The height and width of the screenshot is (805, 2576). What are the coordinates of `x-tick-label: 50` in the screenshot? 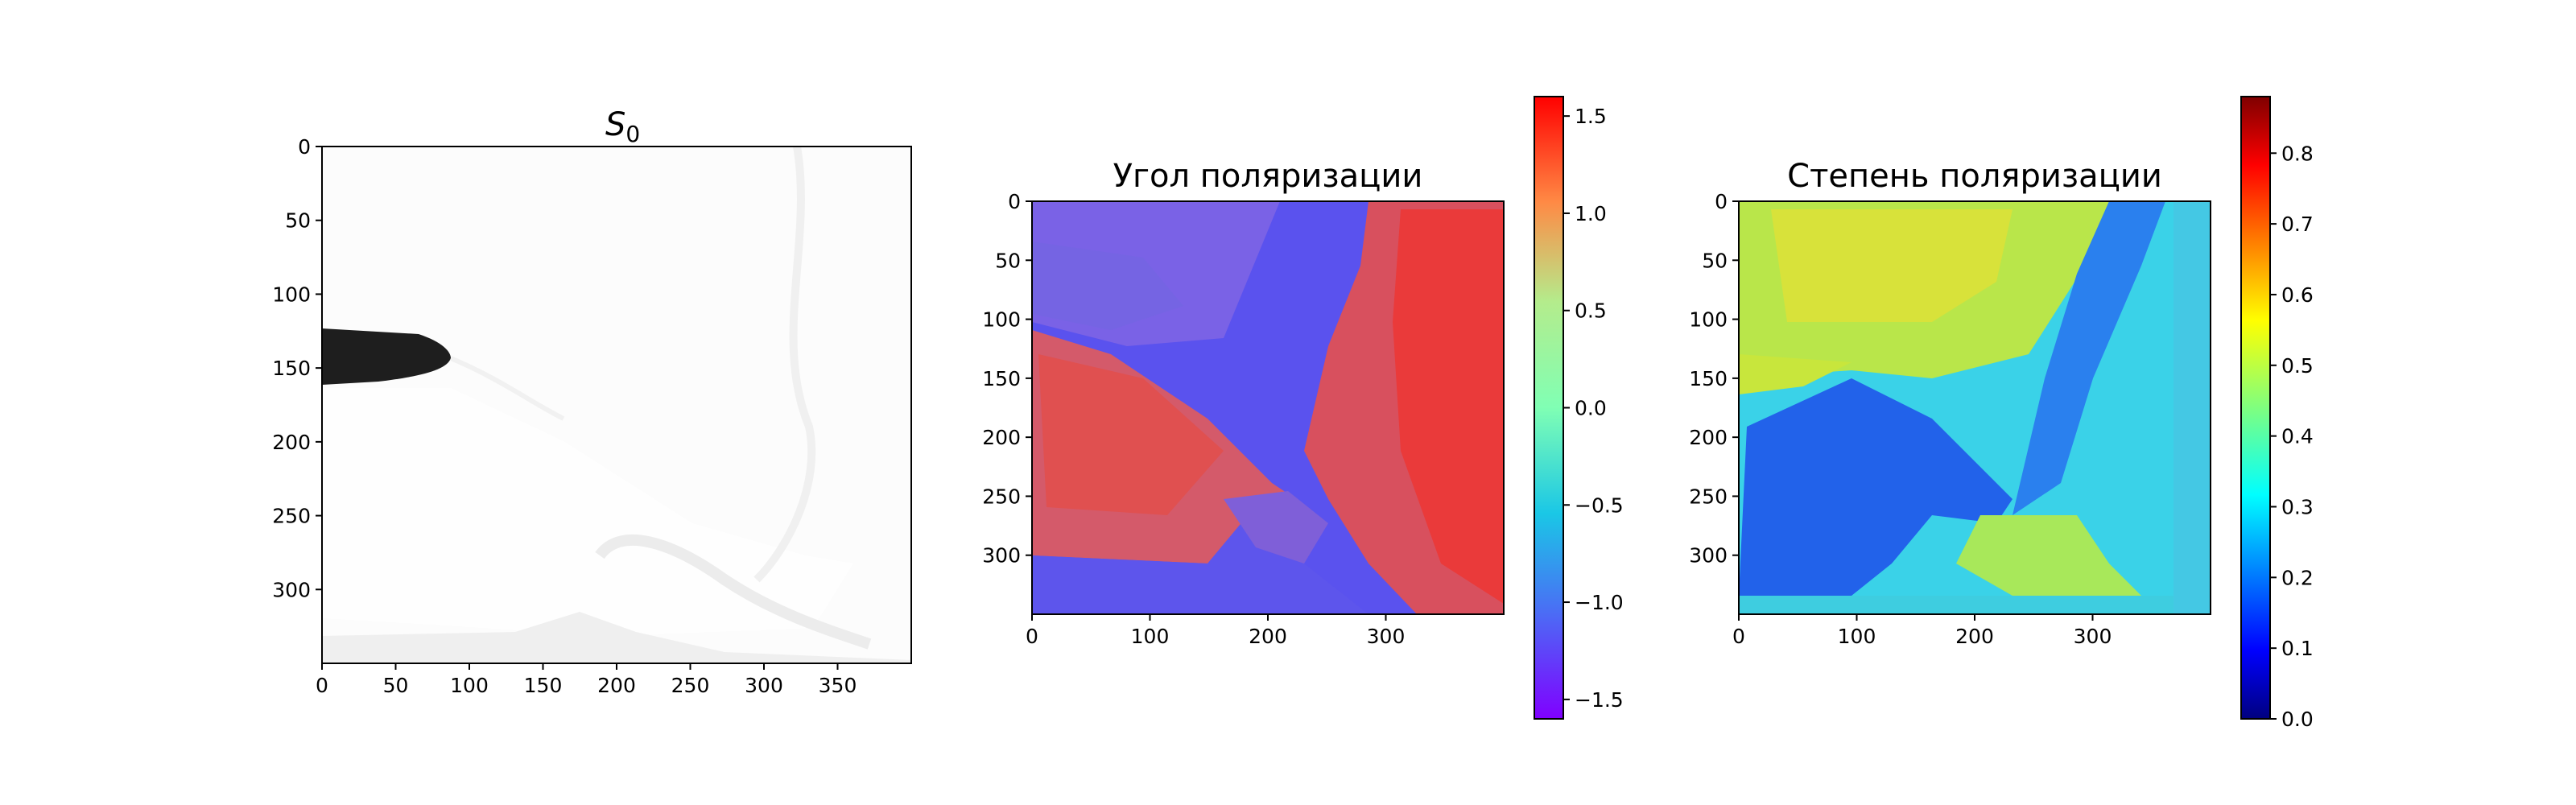 It's located at (396, 685).